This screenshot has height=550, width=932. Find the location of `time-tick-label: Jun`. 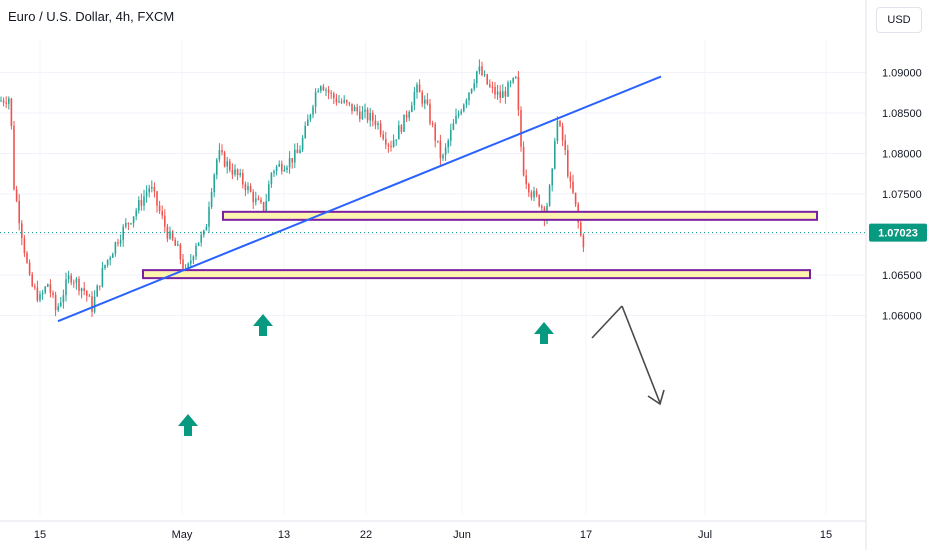

time-tick-label: Jun is located at coordinates (462, 535).